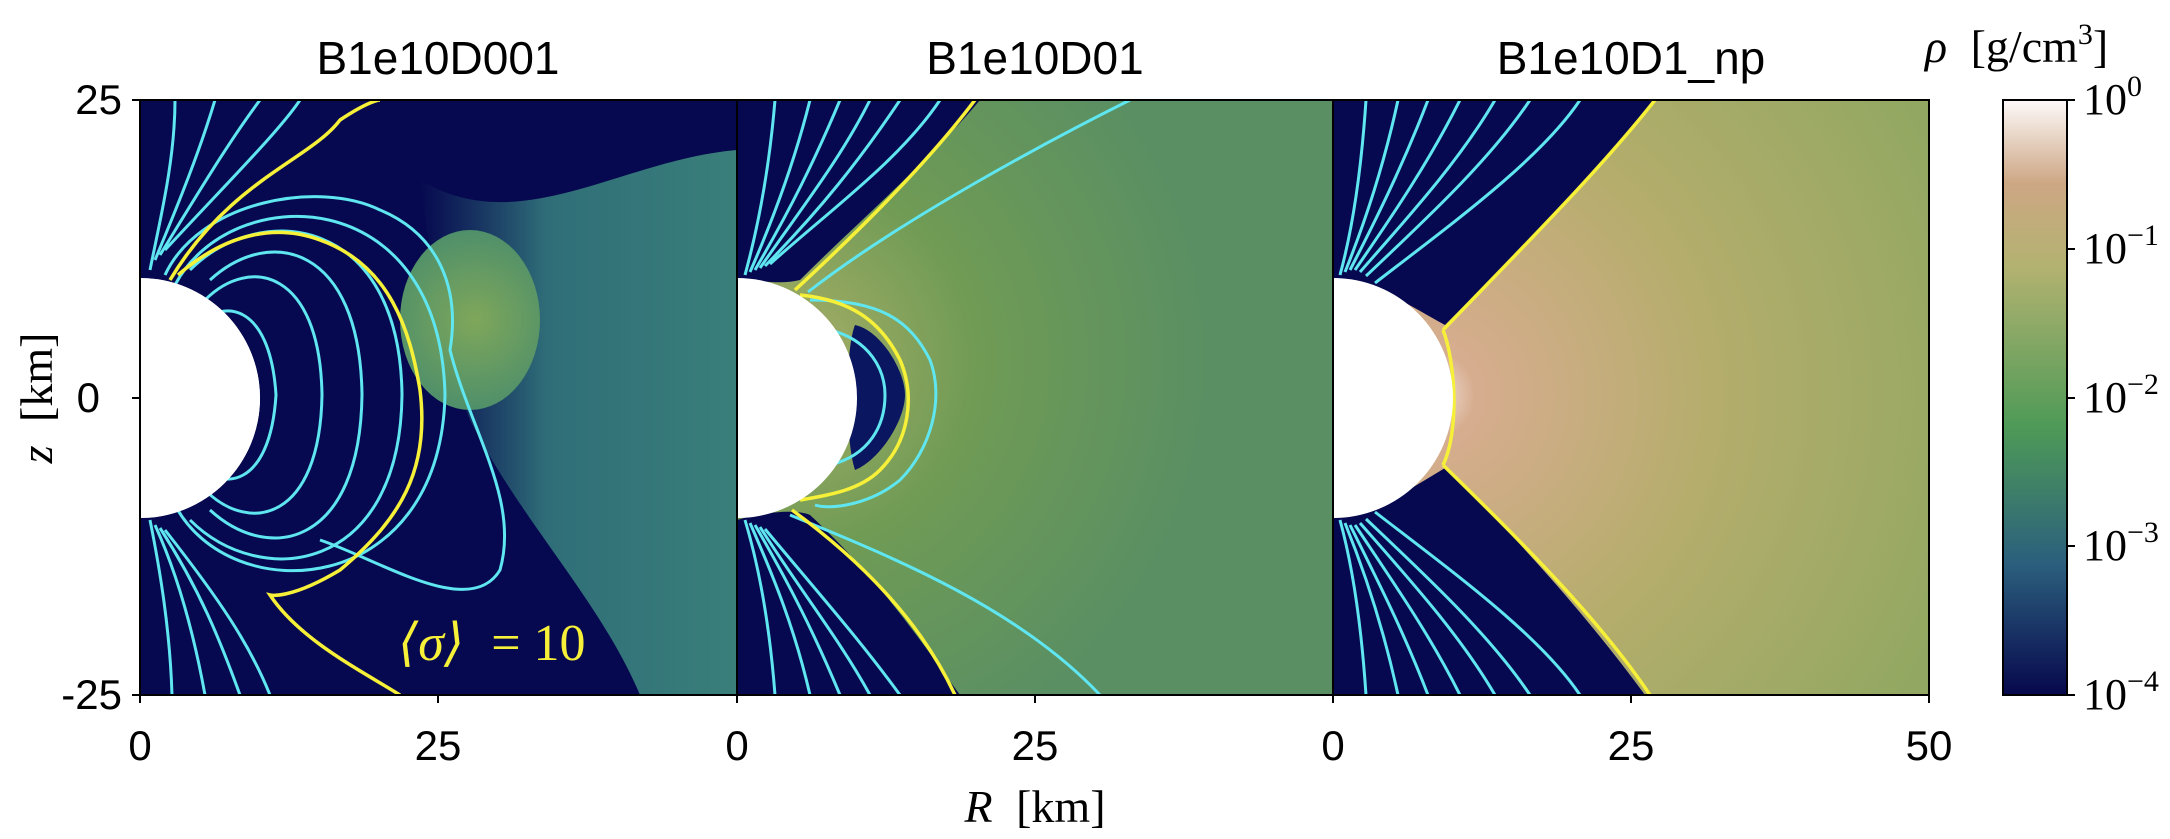  I want to click on x-tick-label: 50, so click(1929, 745).